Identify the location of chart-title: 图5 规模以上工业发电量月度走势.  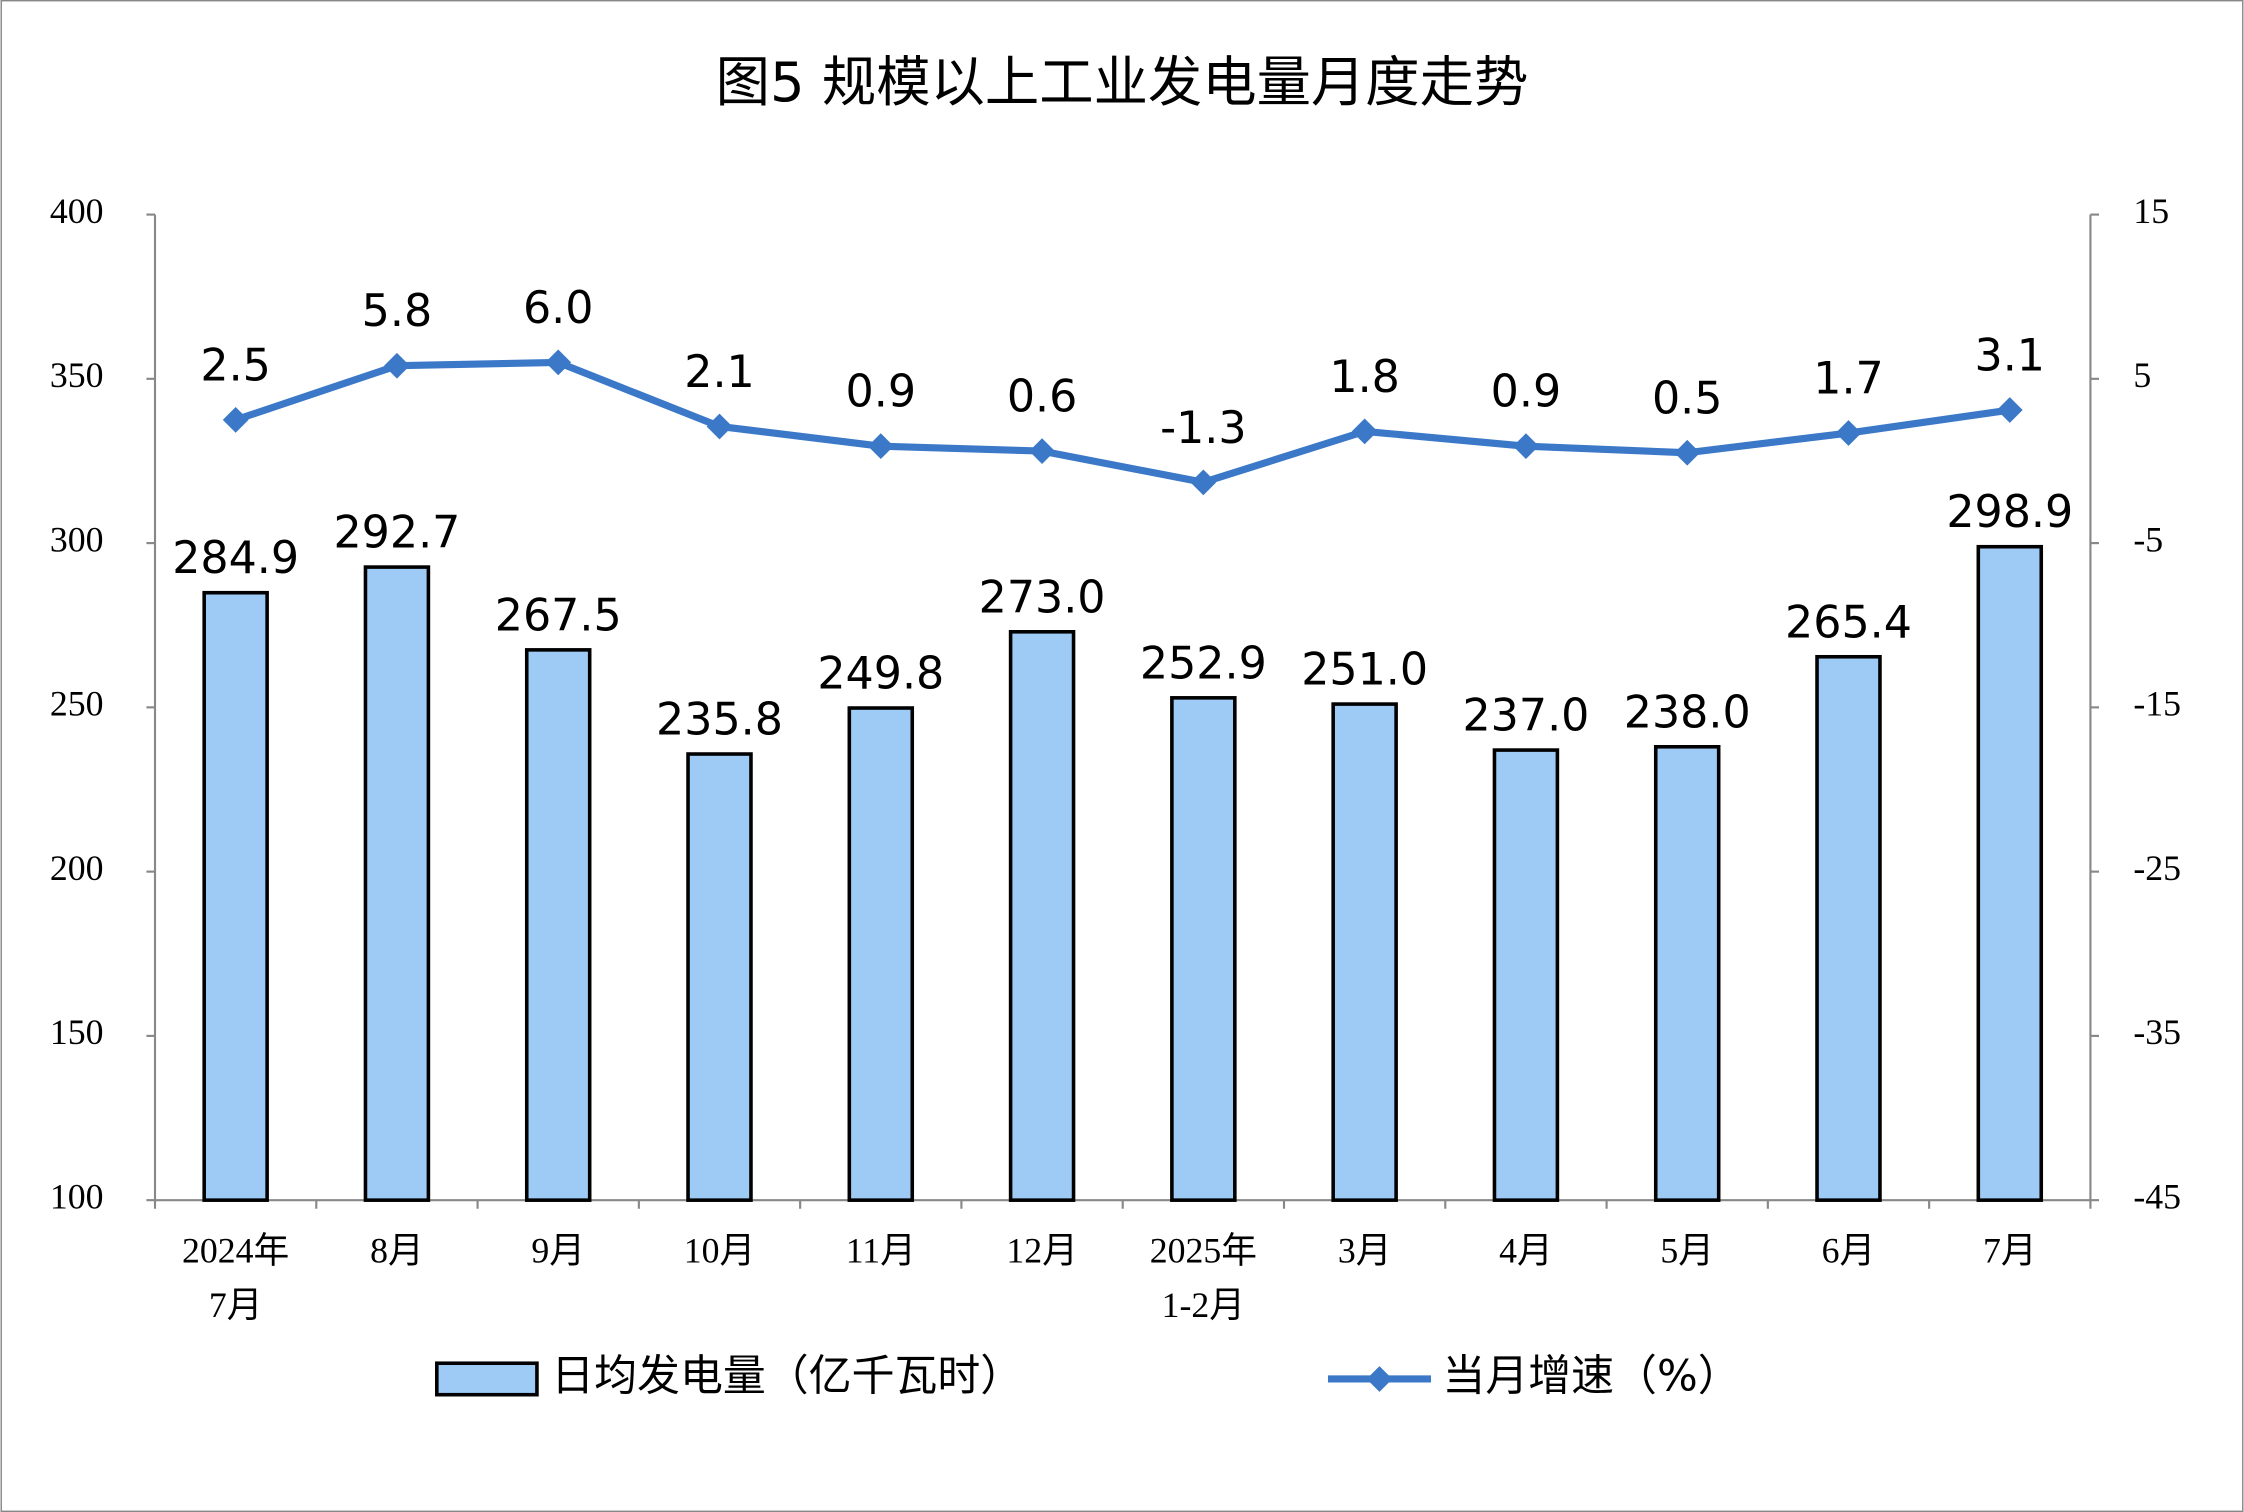
(1122, 82).